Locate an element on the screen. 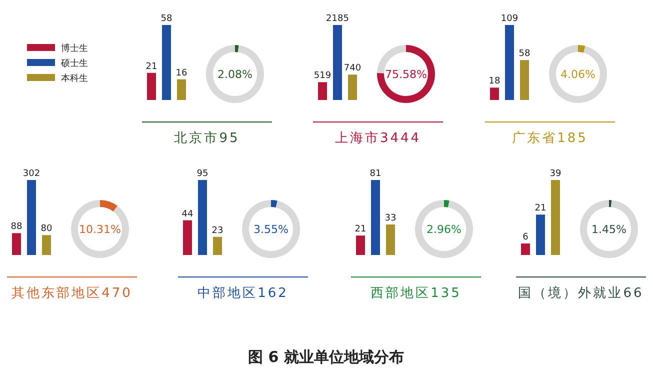 This screenshot has width=653, height=381. x-axis-title: 上海市3444 is located at coordinates (378, 138).